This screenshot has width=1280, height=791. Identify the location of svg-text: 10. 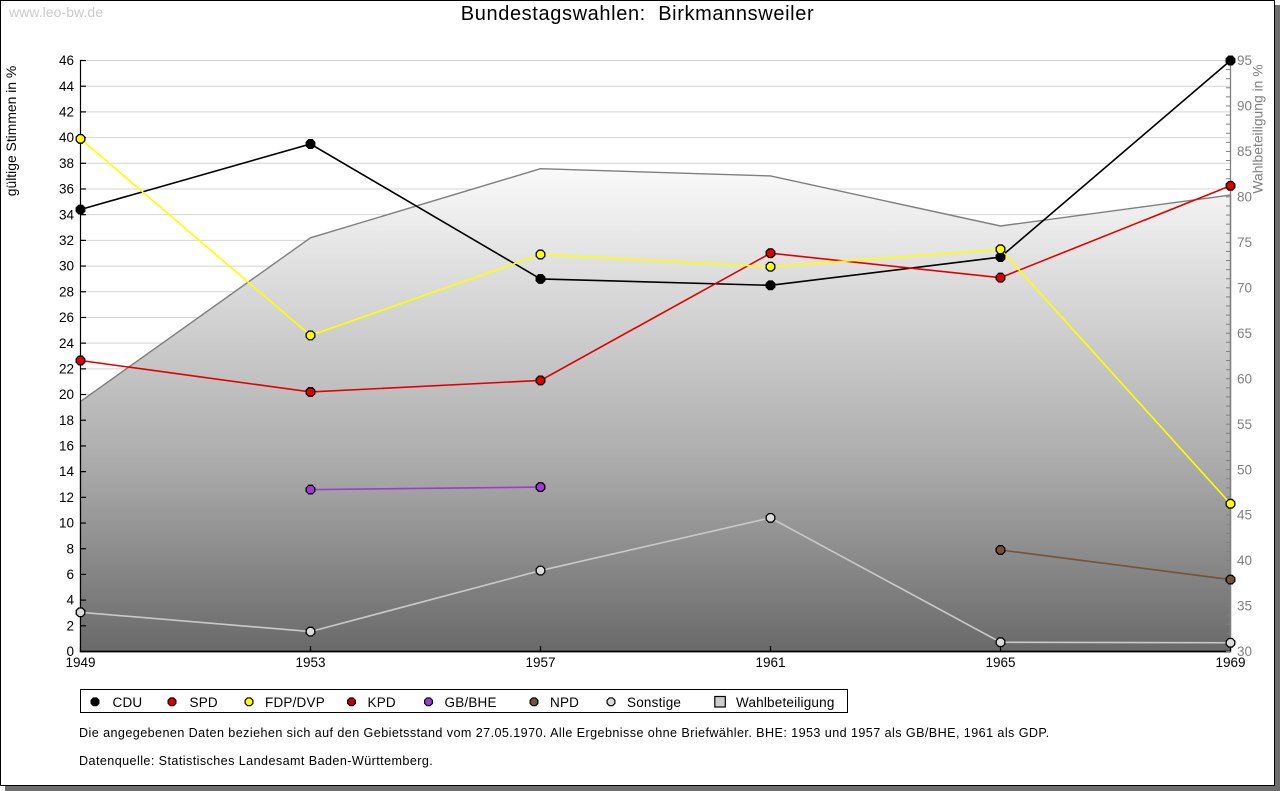
(66, 523).